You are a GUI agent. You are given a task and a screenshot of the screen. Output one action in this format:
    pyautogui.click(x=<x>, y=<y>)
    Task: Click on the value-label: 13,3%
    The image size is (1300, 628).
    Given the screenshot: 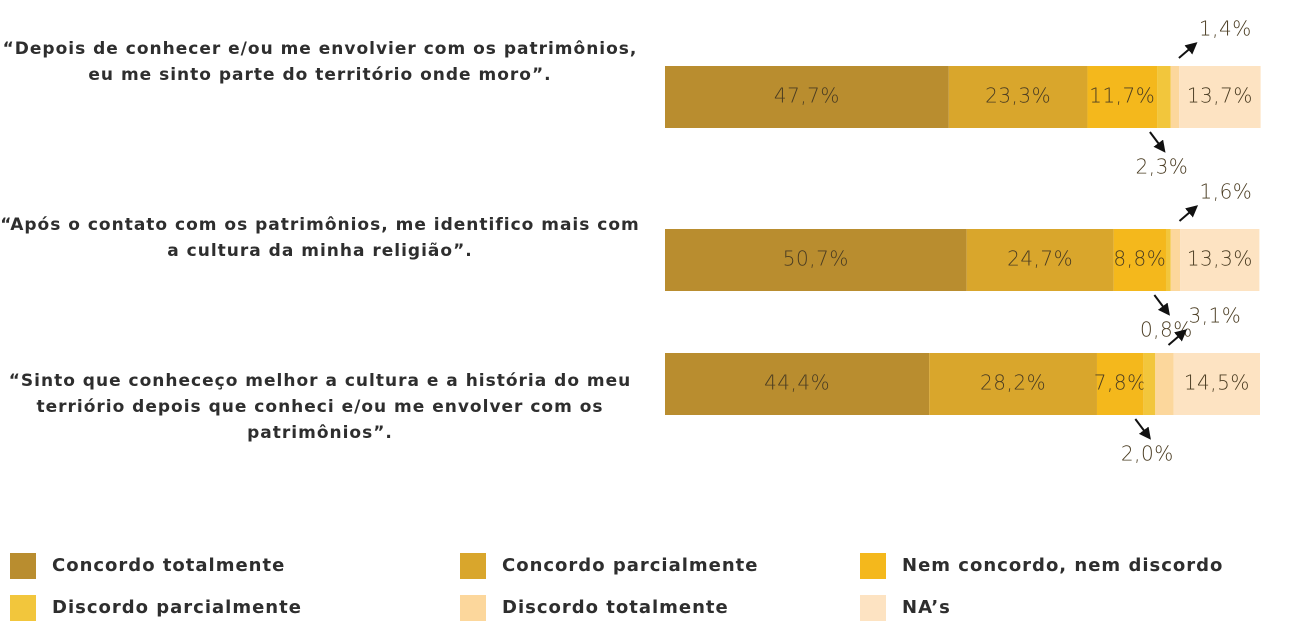 What is the action you would take?
    pyautogui.click(x=1220, y=259)
    